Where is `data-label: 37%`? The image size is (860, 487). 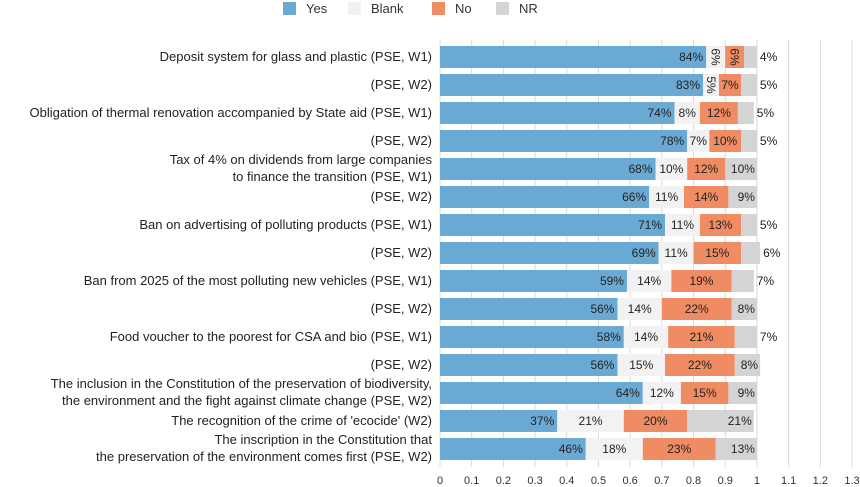
data-label: 37% is located at coordinates (542, 421).